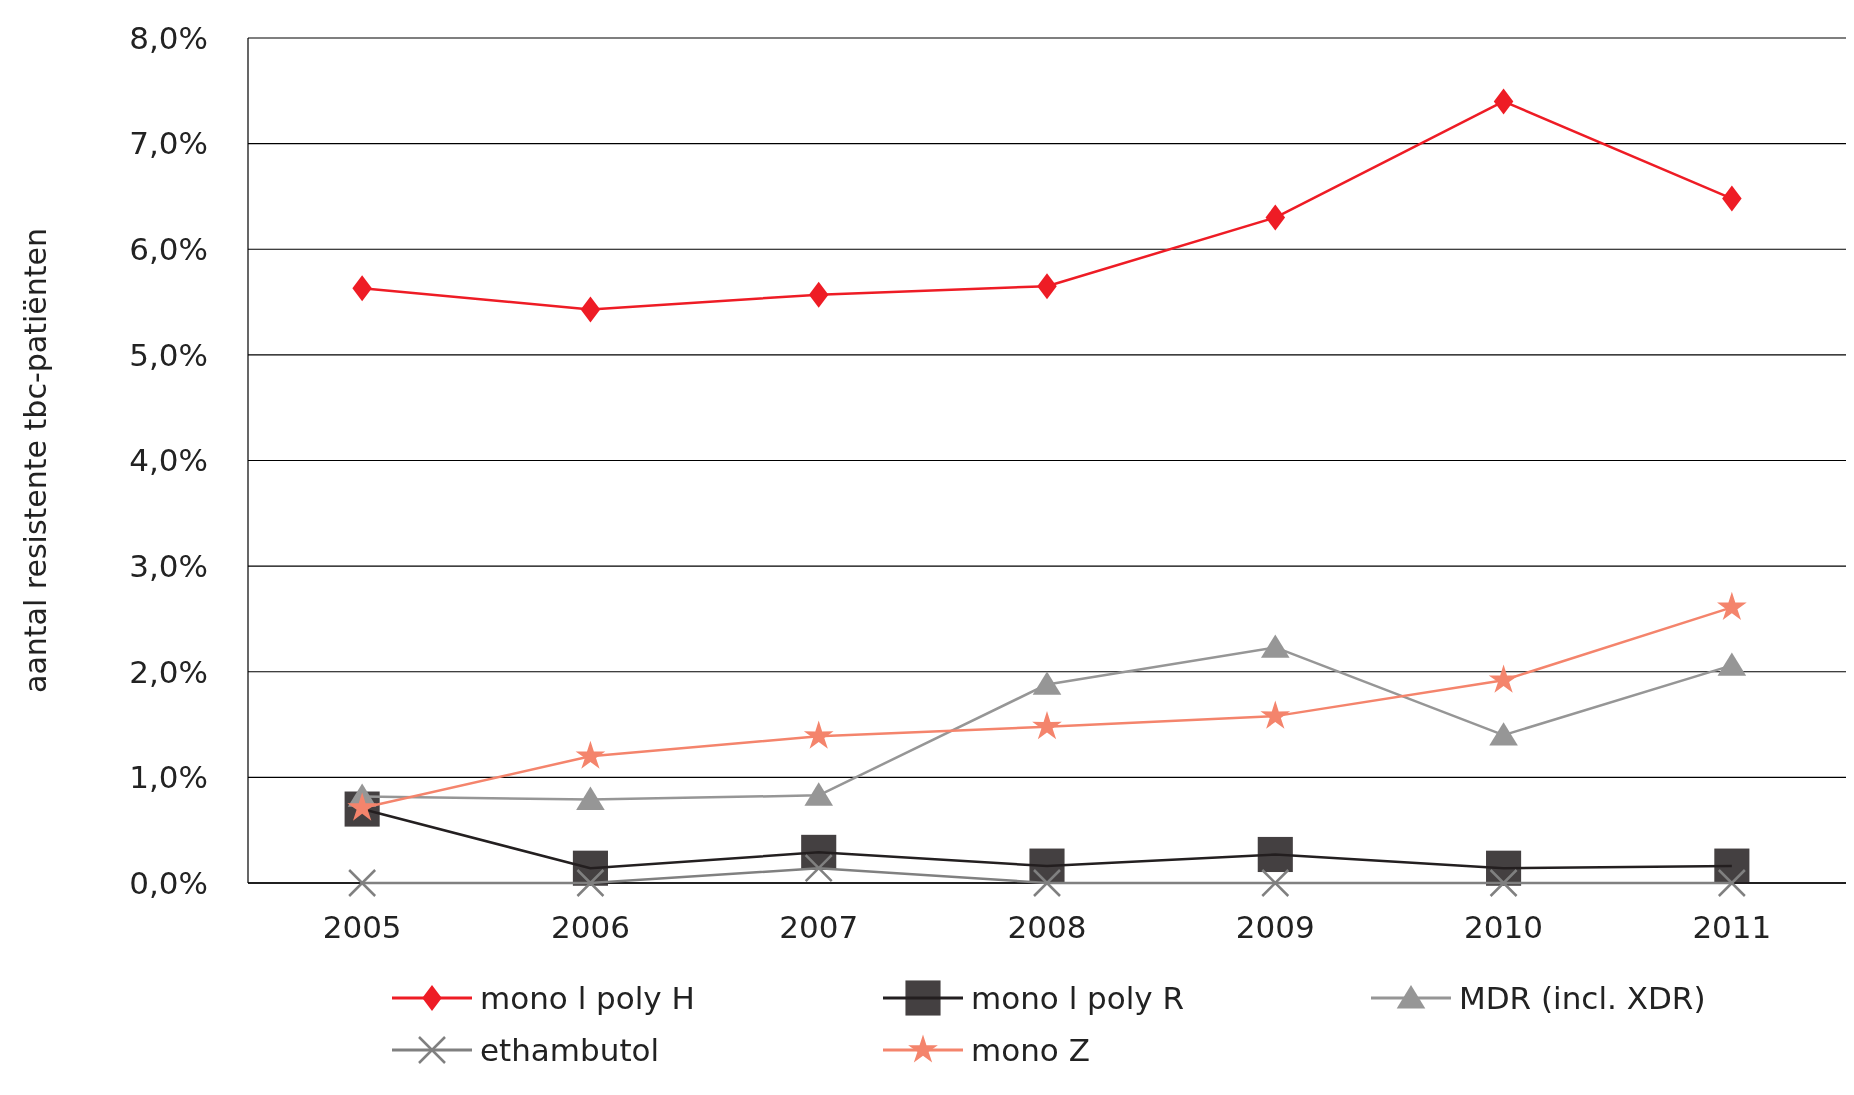 Image resolution: width=1854 pixels, height=1095 pixels. What do you see at coordinates (570, 1049) in the screenshot?
I see `legend-label: ethambutol` at bounding box center [570, 1049].